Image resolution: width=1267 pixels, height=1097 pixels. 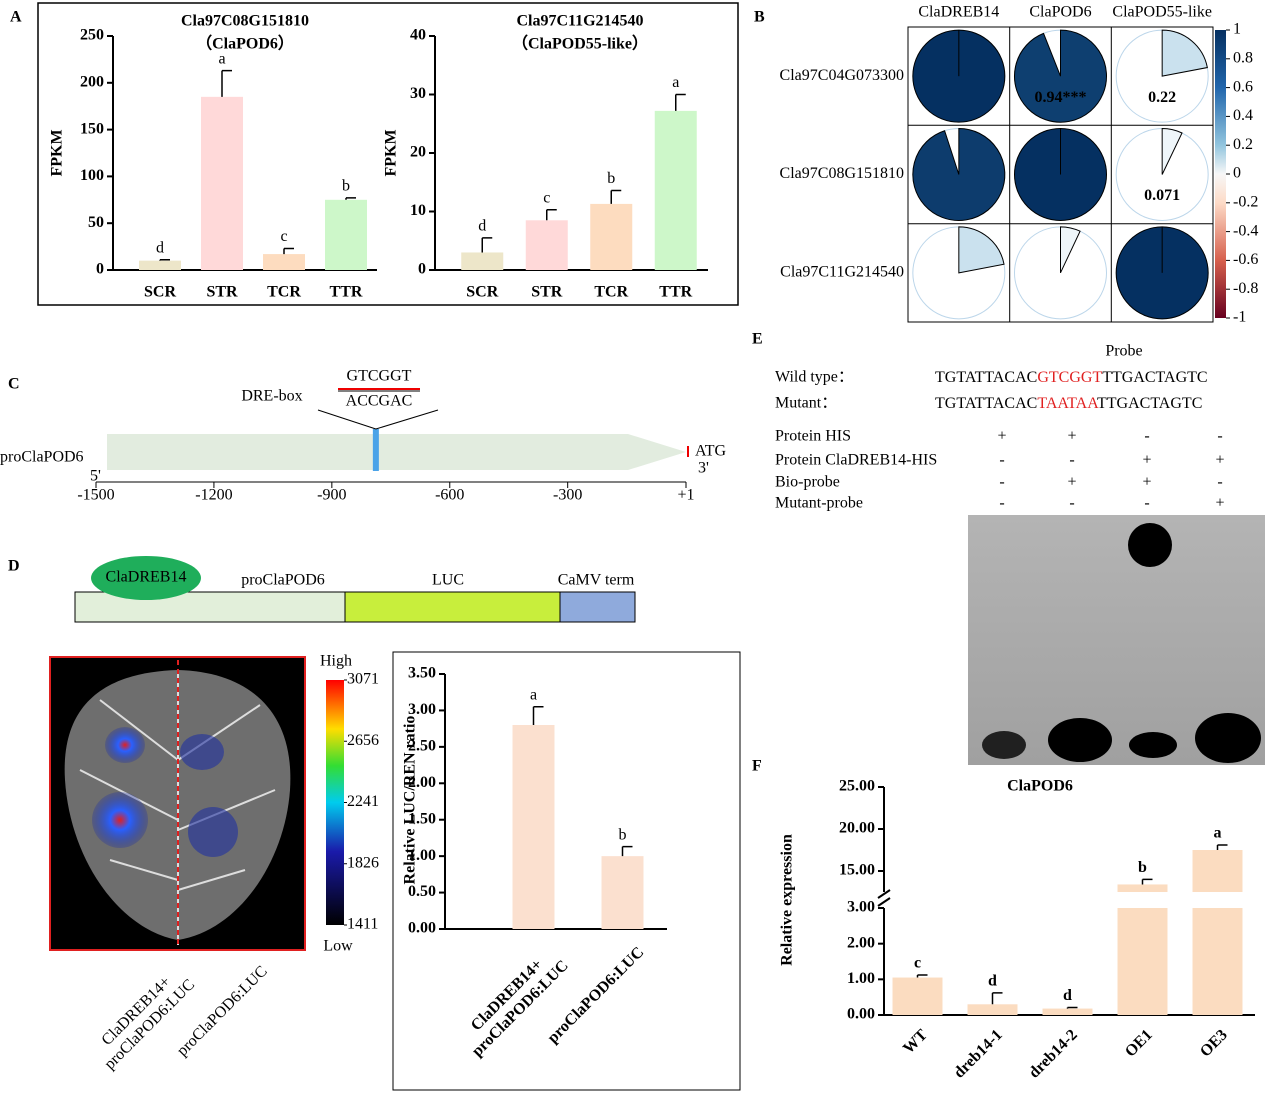 I want to click on colorbar-label: 1, so click(x=1237, y=29).